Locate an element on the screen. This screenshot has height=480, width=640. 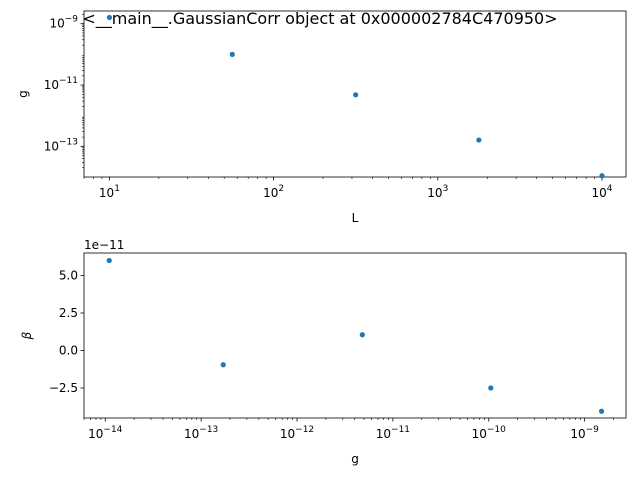
x-axis-label: L is located at coordinates (355, 218).